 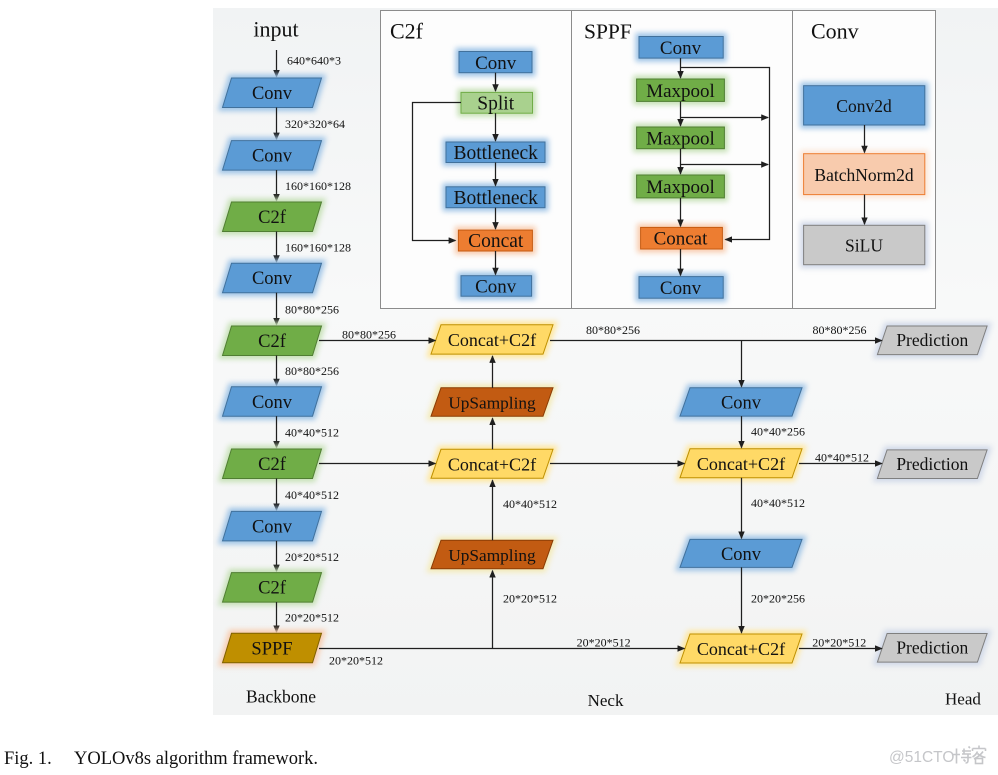 What do you see at coordinates (275, 29) in the screenshot?
I see `svg-text: input` at bounding box center [275, 29].